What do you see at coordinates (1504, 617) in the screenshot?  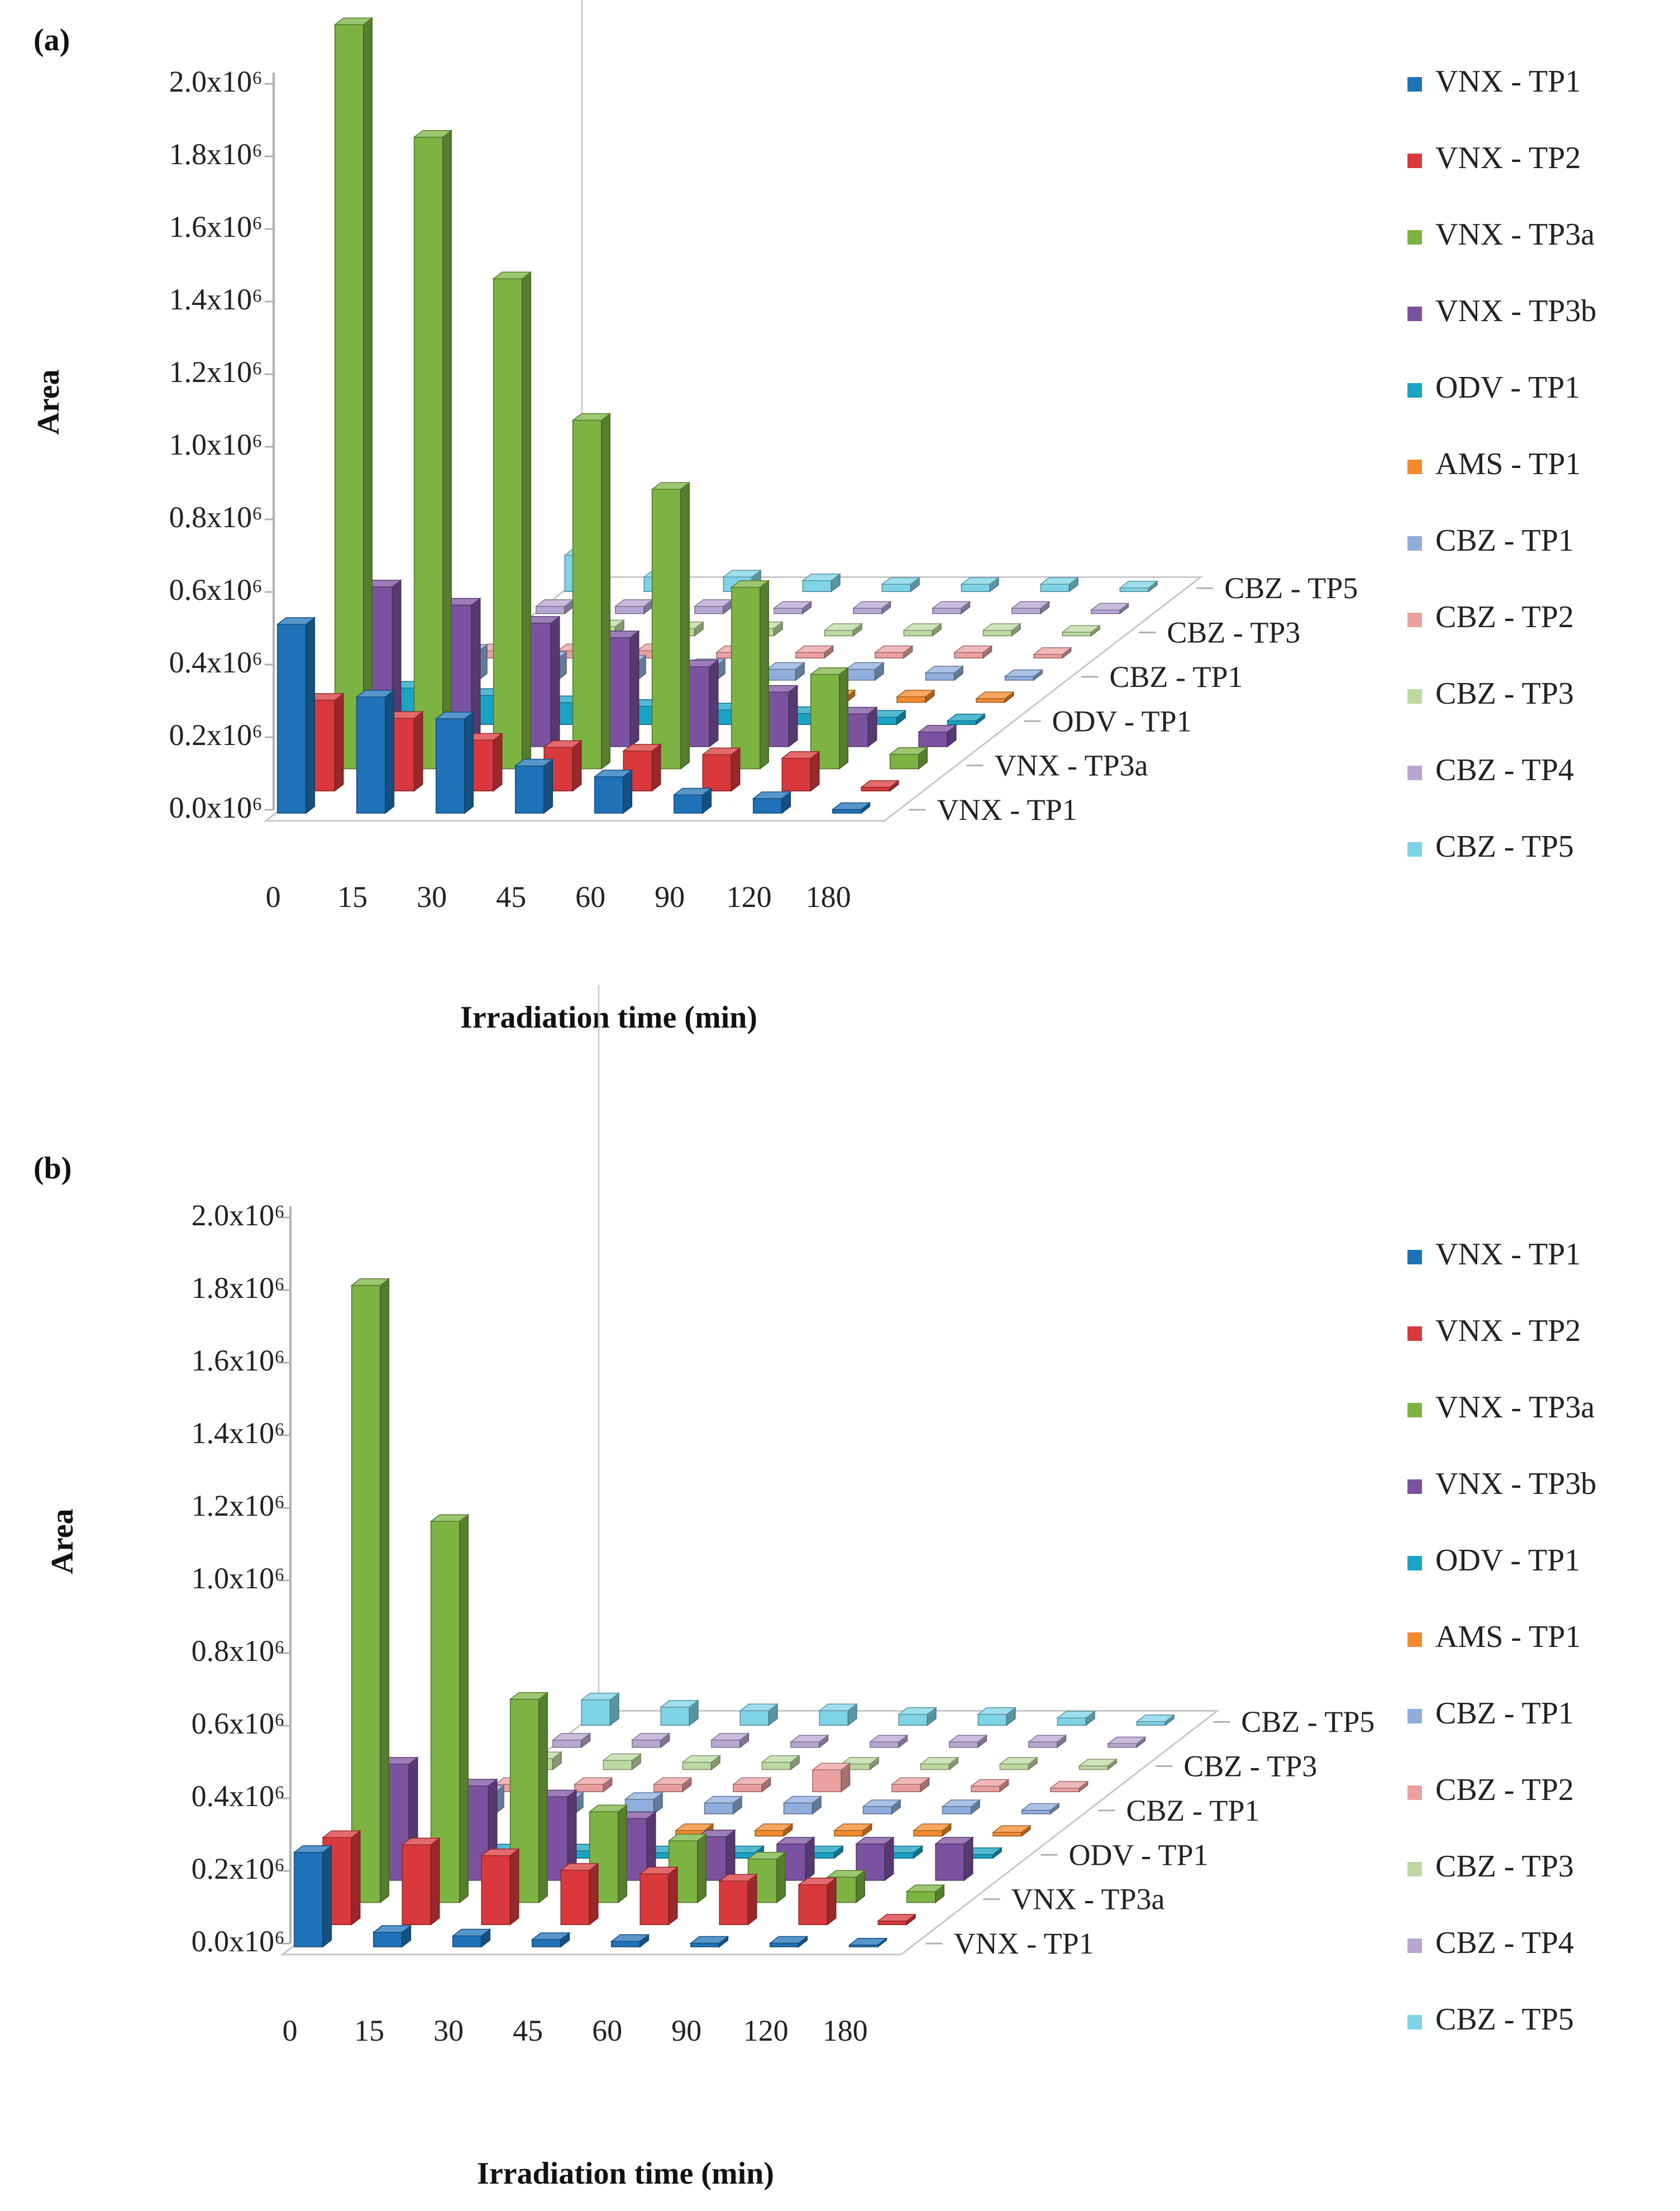 I see `legend-label: CBZ - TP2` at bounding box center [1504, 617].